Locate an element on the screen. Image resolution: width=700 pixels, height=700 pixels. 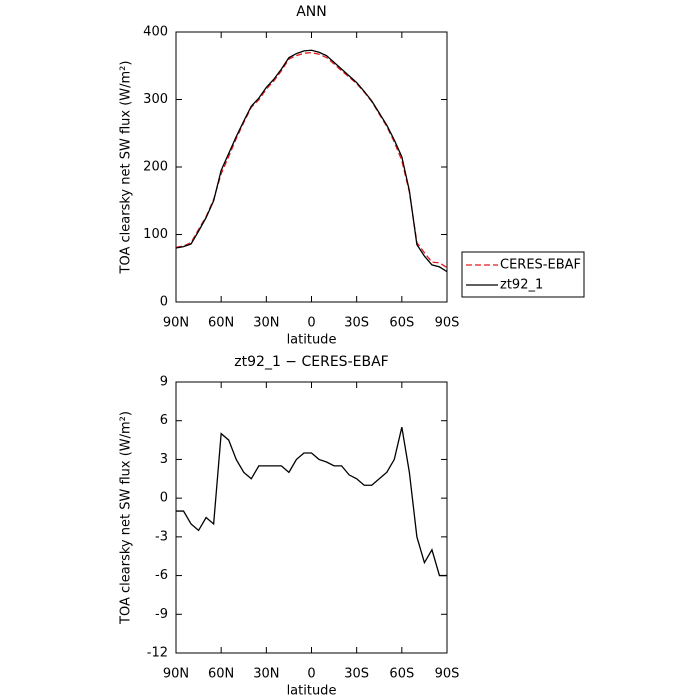
y-tick-label: 9 is located at coordinates (164, 382).